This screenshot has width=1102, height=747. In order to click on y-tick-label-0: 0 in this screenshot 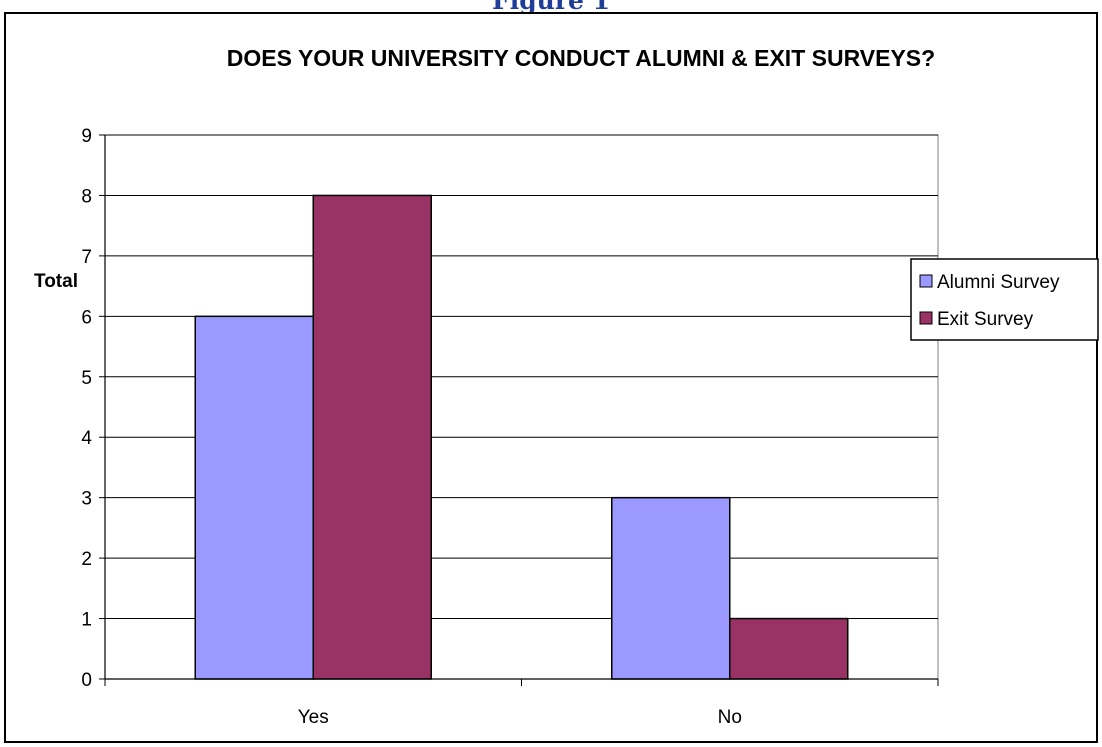, I will do `click(86, 680)`.